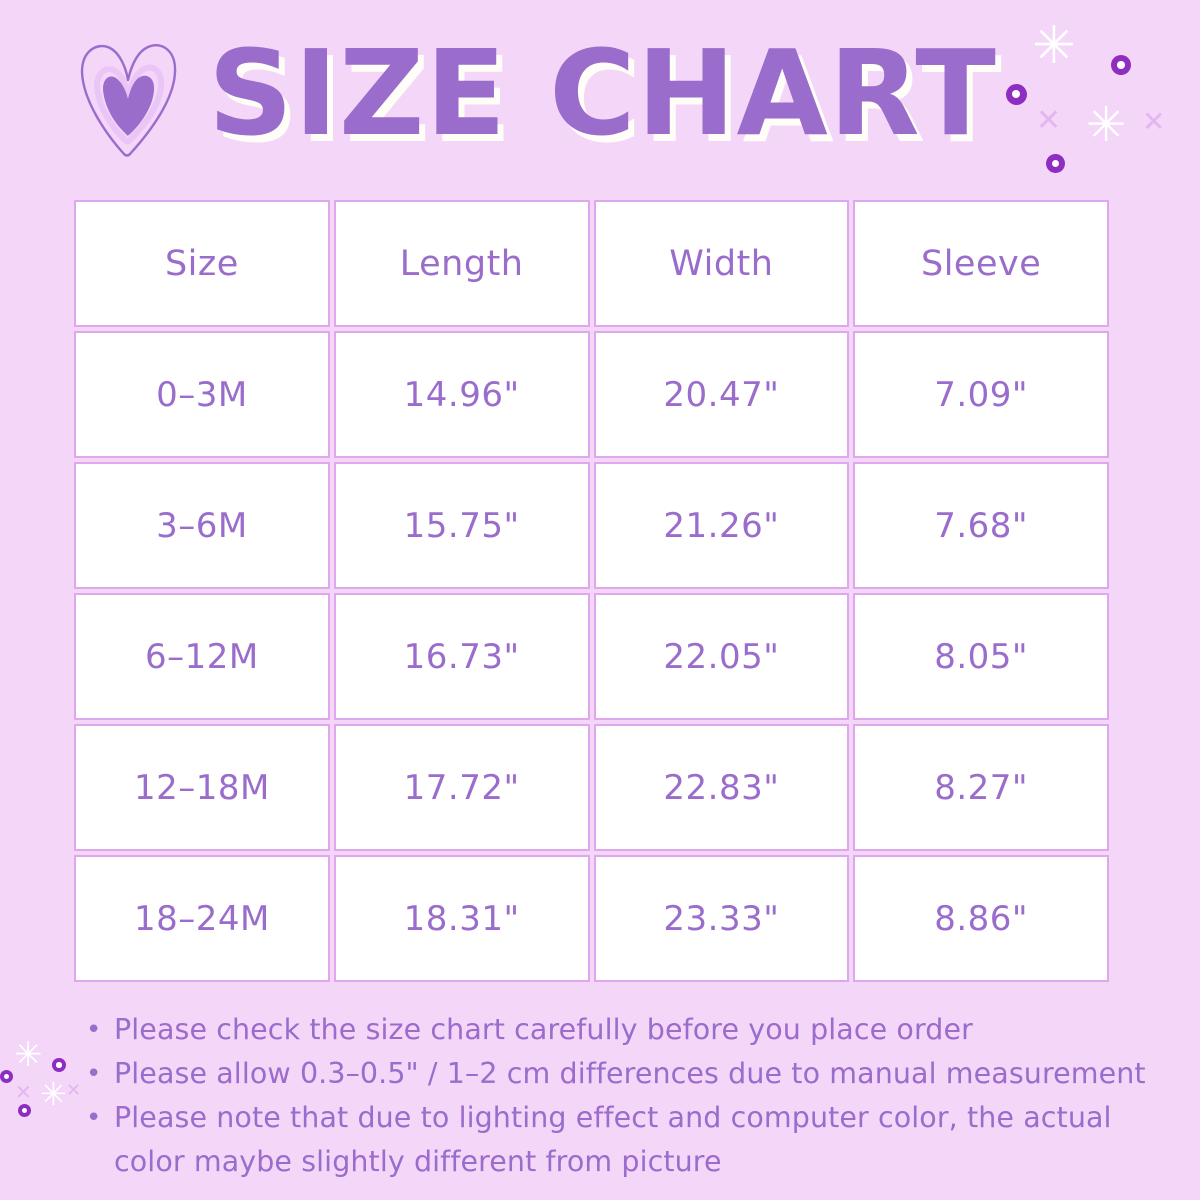 This screenshot has height=1200, width=1200. Describe the element at coordinates (202, 525) in the screenshot. I see `table-cell-size: 3–6M` at that location.